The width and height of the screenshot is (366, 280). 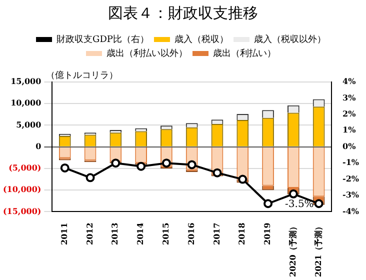 What do you see at coordinates (349, 97) in the screenshot?
I see `y2-tick-label: 3%` at bounding box center [349, 97].